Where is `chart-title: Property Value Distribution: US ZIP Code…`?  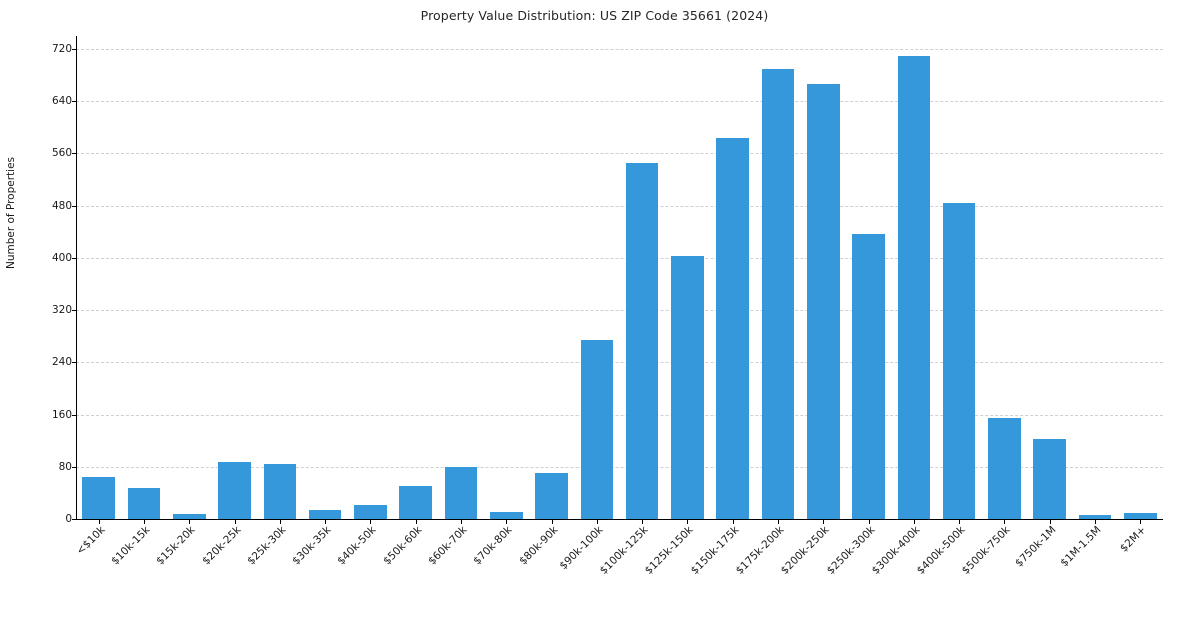
chart-title: Property Value Distribution: US ZIP Code… is located at coordinates (594, 15).